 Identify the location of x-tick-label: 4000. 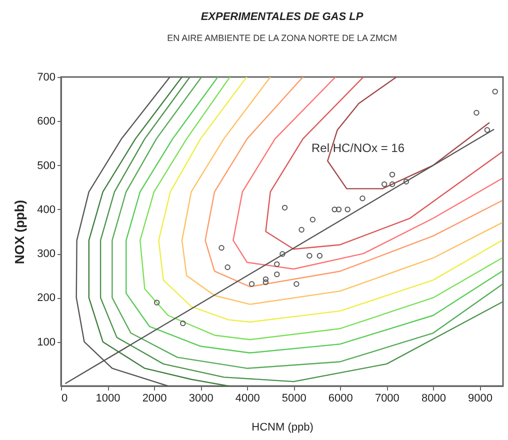
(247, 398).